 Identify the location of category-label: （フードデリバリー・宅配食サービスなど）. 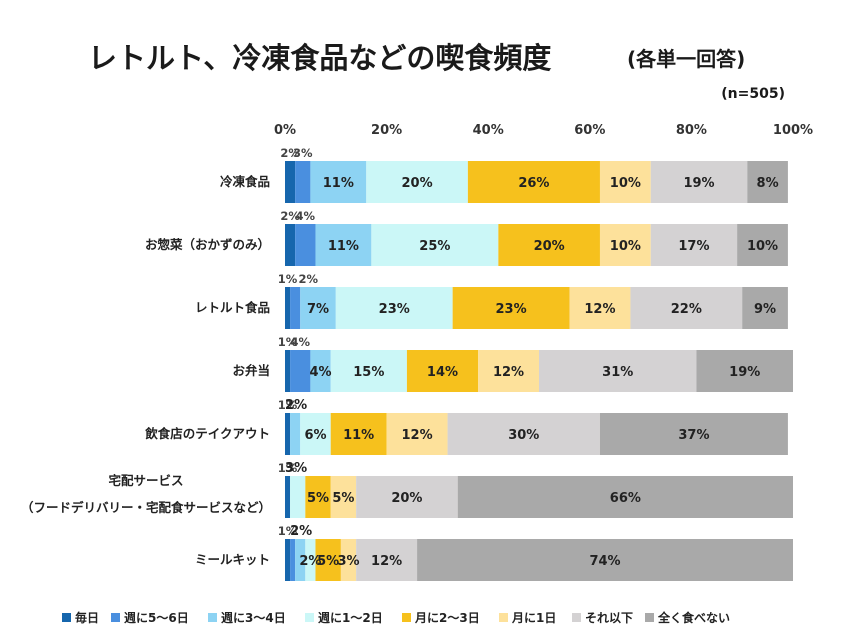
(146, 507).